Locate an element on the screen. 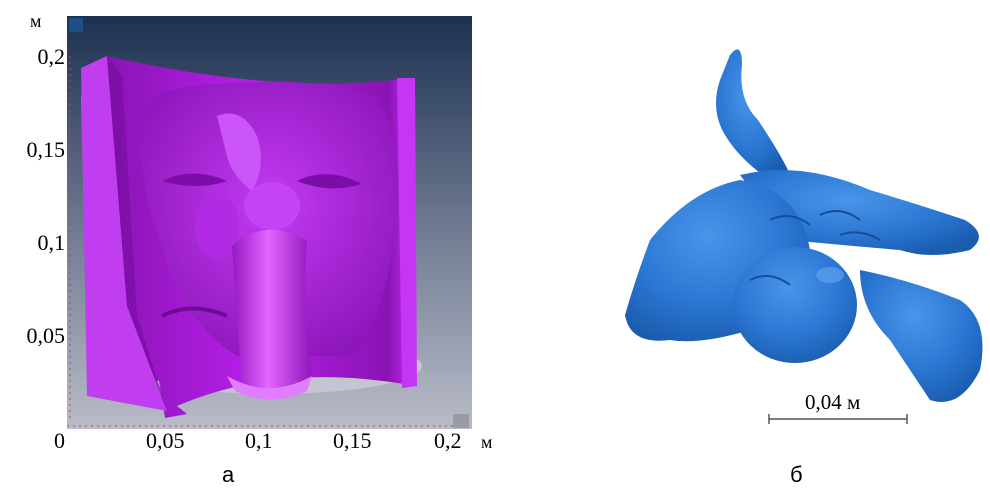 The height and width of the screenshot is (489, 990). x-tick-label: 0,2 is located at coordinates (448, 440).